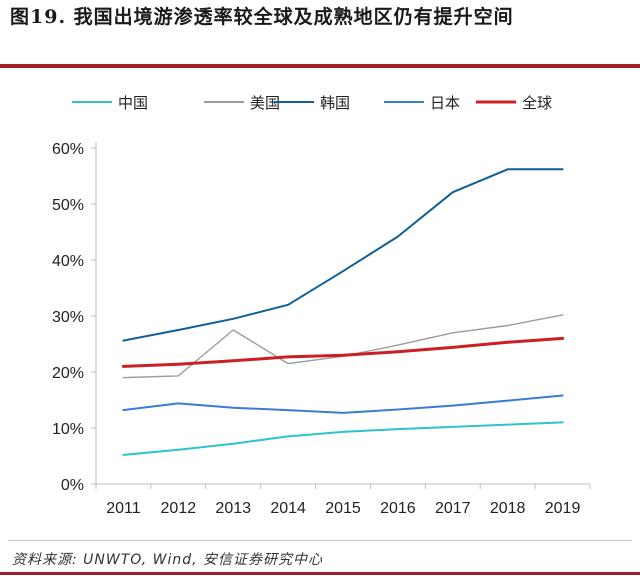 The width and height of the screenshot is (640, 583). I want to click on legend-label: 日本, so click(445, 103).